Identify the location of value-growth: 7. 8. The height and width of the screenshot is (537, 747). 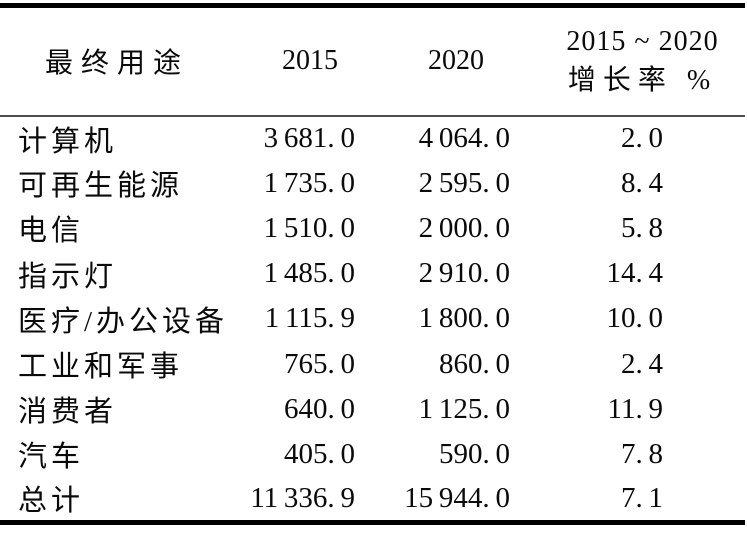
(641, 453).